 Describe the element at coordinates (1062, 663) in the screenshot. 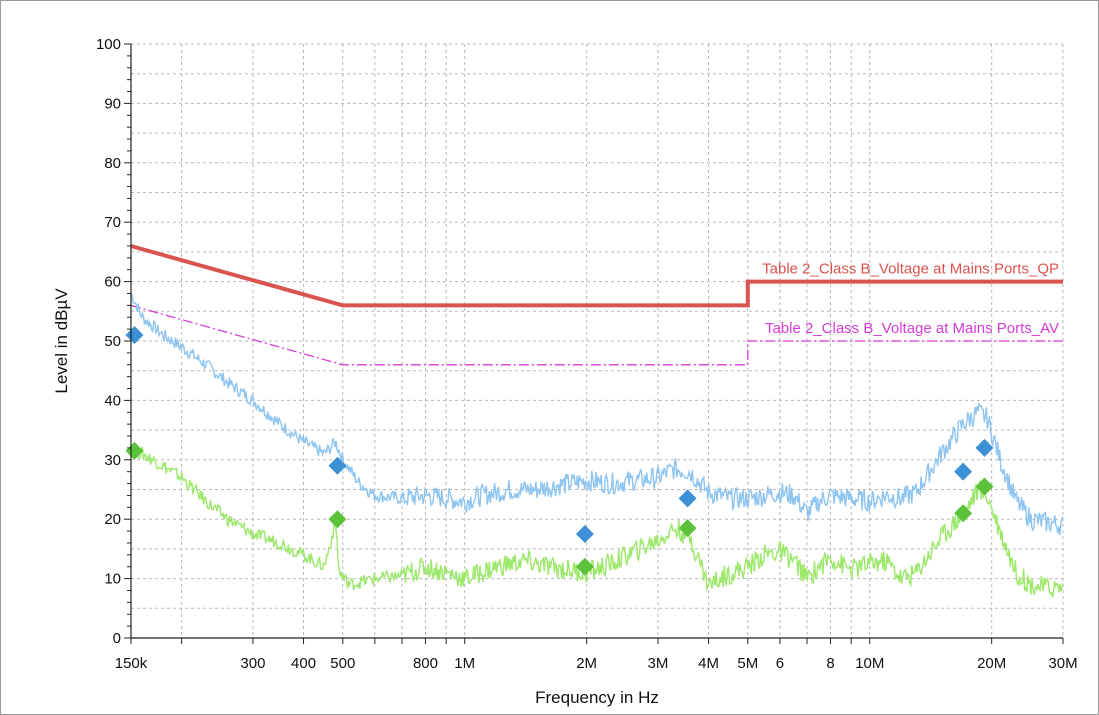

I see `x-tick-label: 30M` at that location.